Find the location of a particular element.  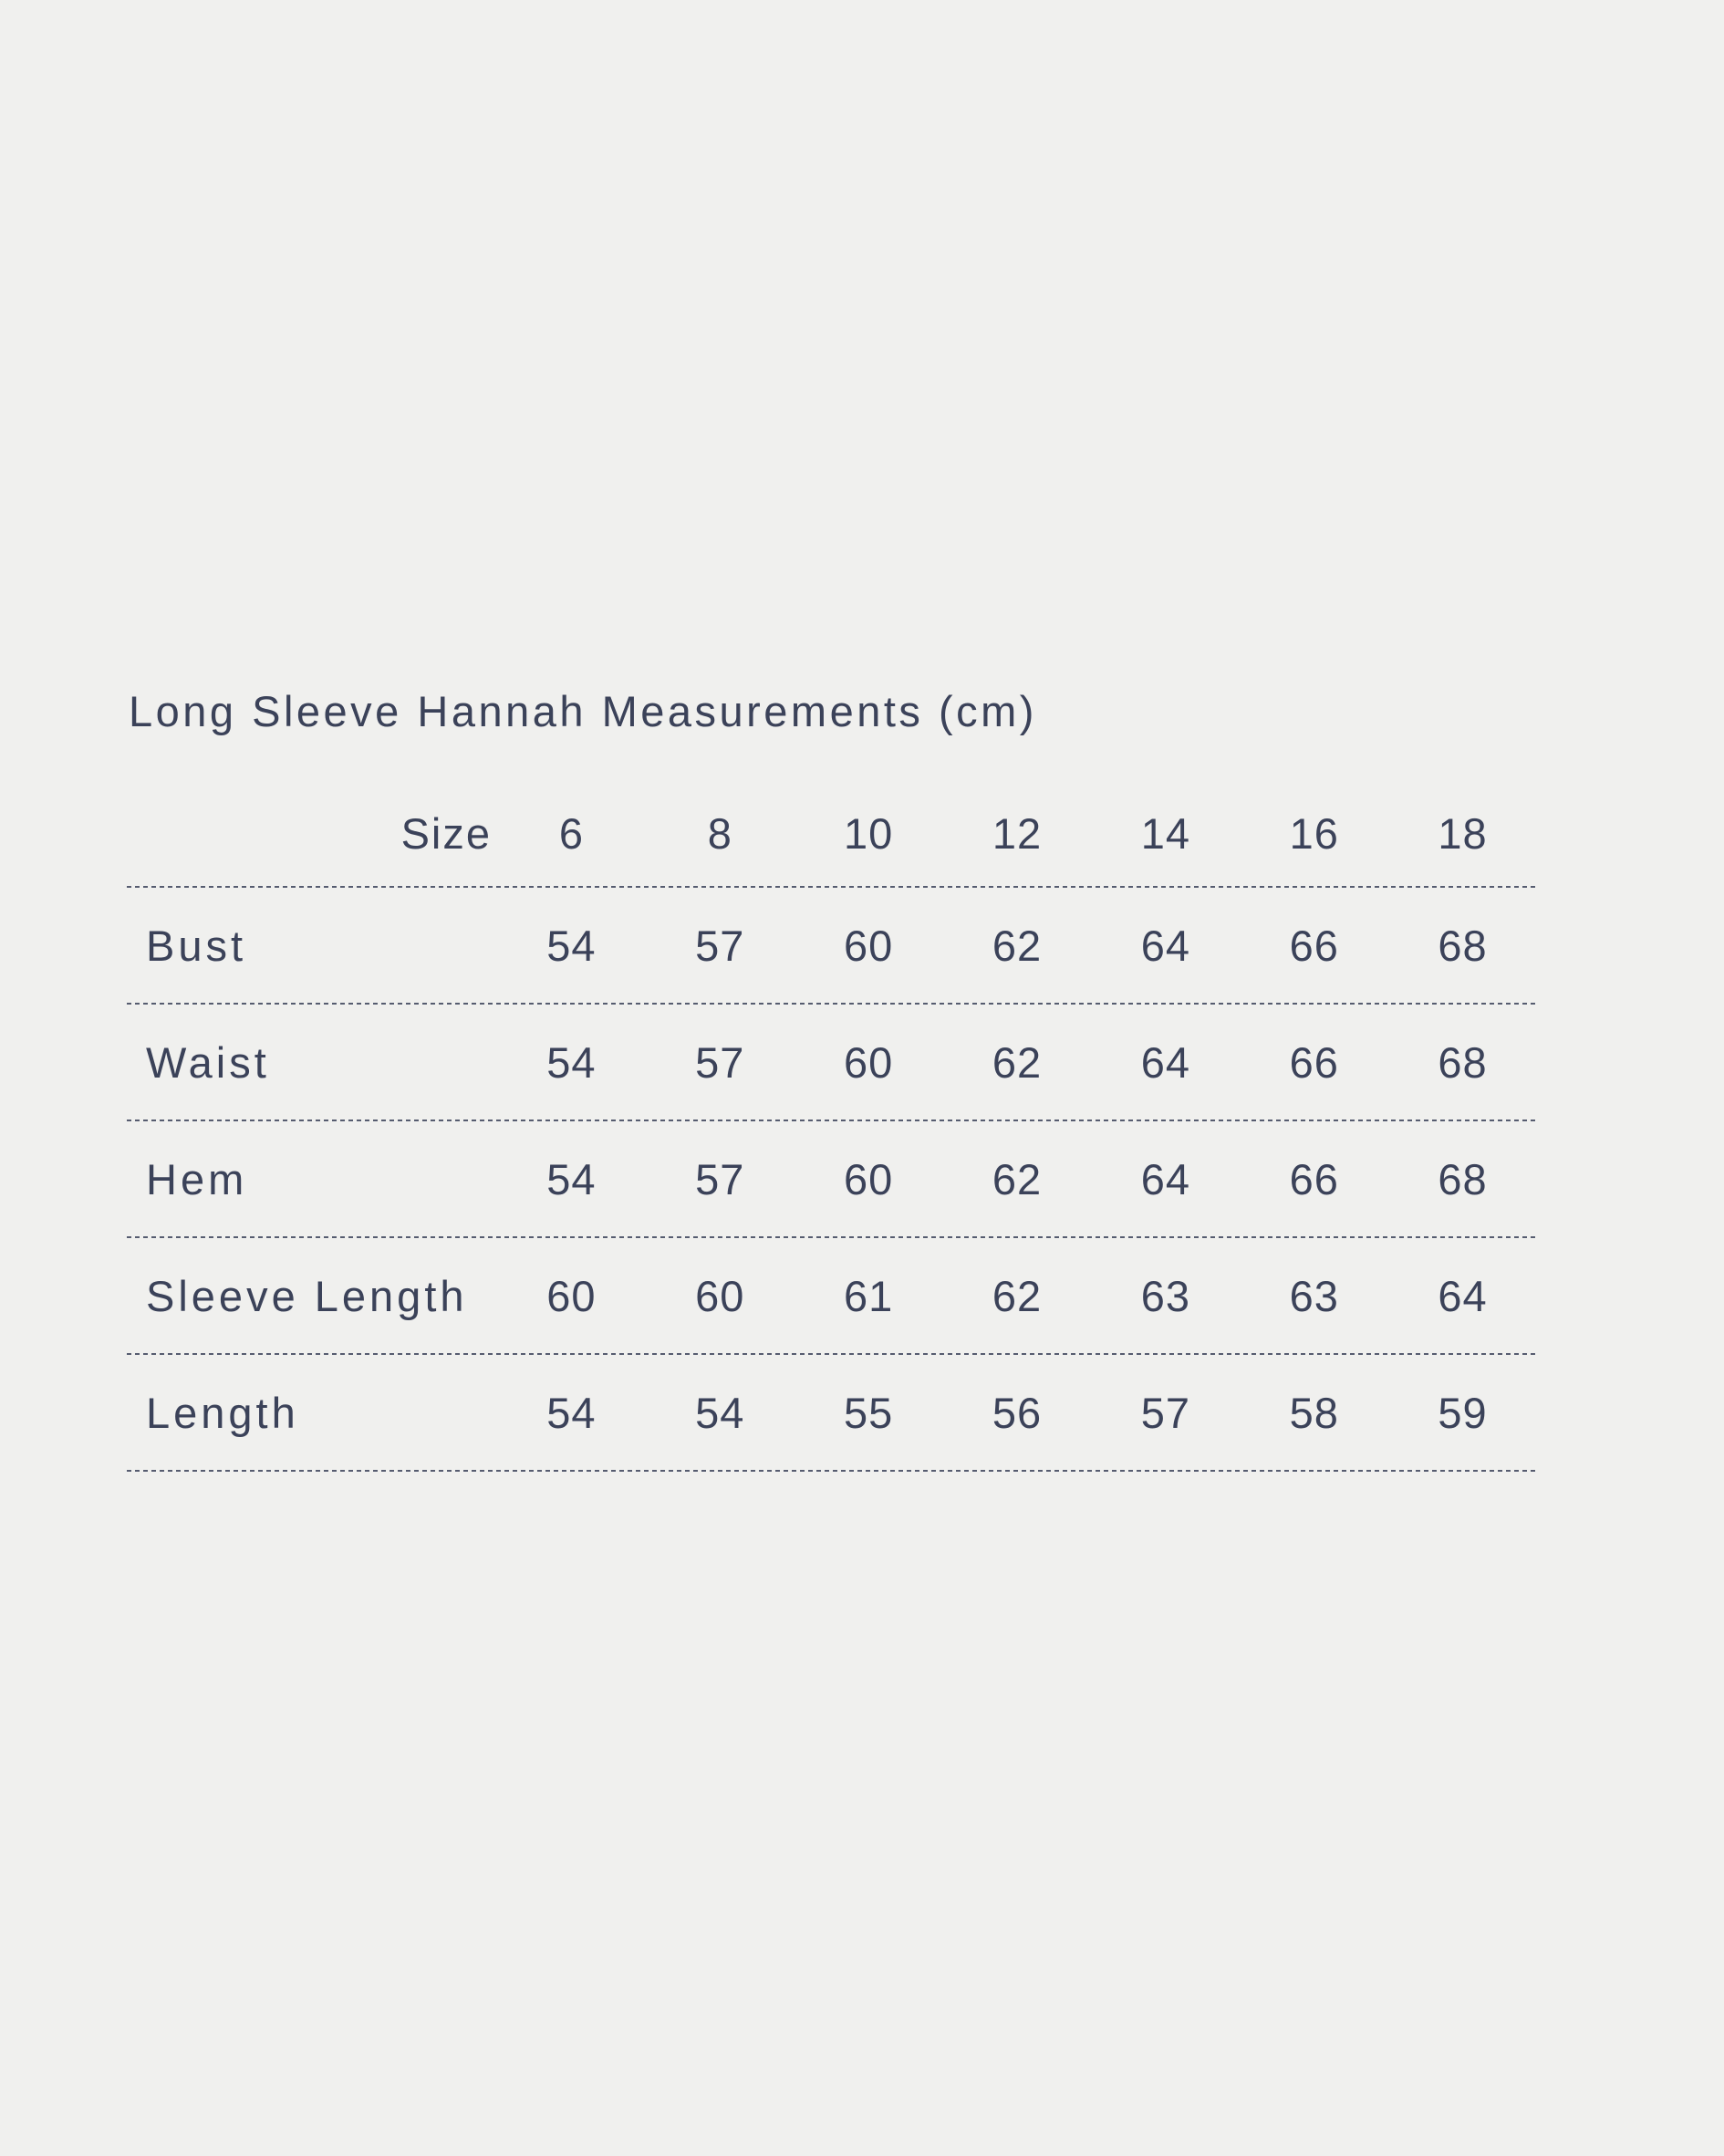

column-header-8: 8 is located at coordinates (719, 833).